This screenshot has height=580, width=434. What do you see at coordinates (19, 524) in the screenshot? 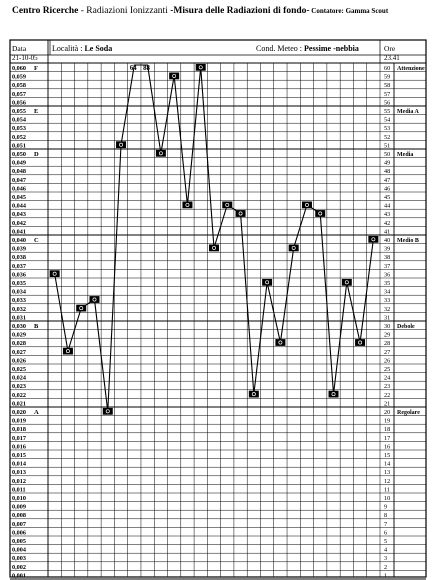
I see `left-scale-label: 0,007` at bounding box center [19, 524].